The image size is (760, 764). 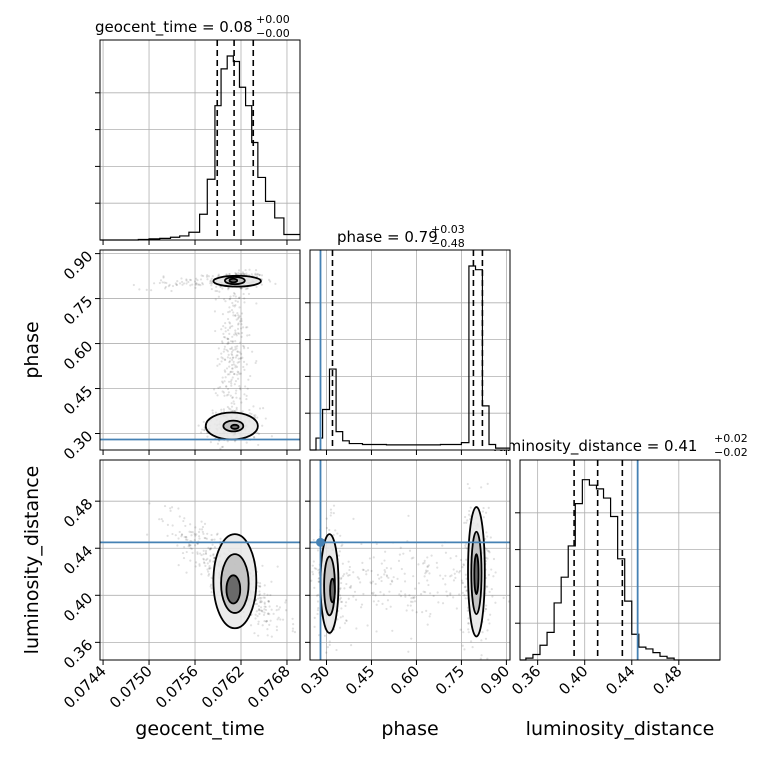 I want to click on panel-phase-vs-geocent-time-ytick-label-1: 0.45, so click(x=78, y=400).